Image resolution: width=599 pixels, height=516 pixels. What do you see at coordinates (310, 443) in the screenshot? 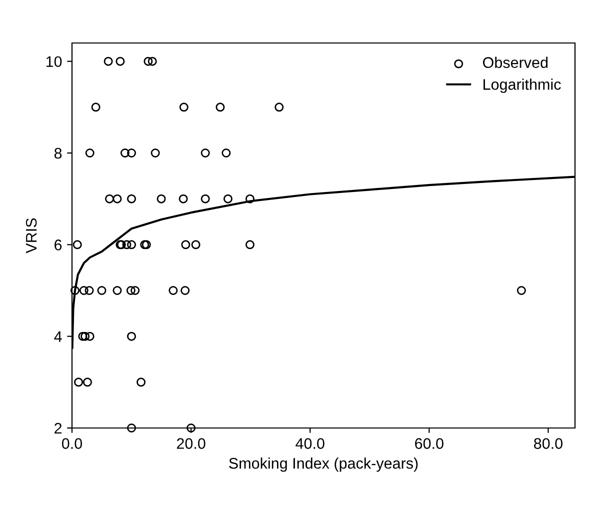
I see `x-tick-label: 40.0` at bounding box center [310, 443].